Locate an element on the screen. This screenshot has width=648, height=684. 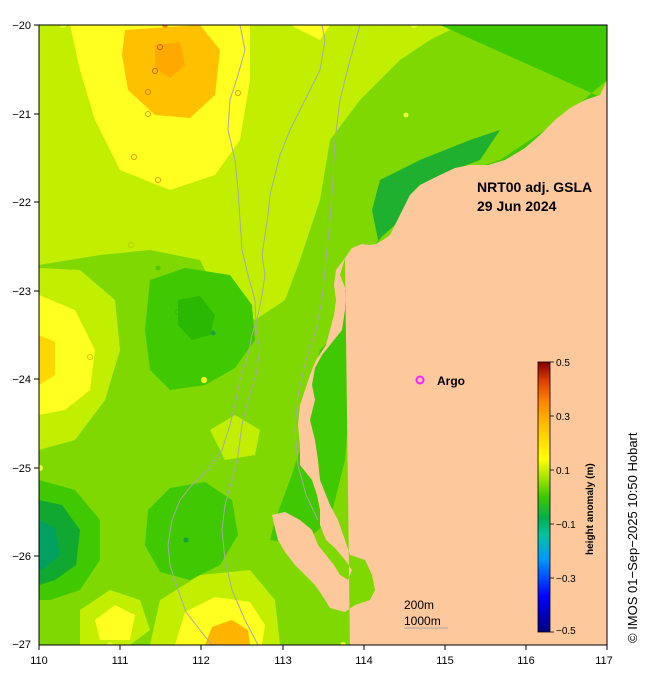
depth-scale: 200m 1000m is located at coordinates (426, 613).